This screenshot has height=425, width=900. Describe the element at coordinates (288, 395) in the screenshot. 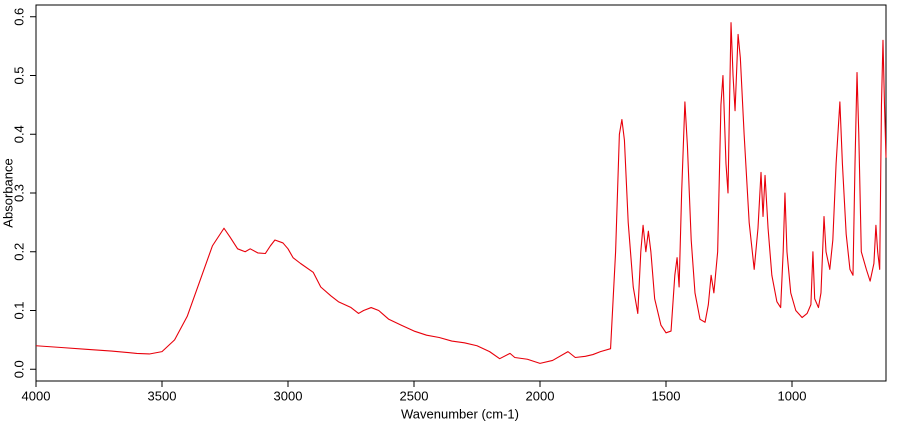

I see `x-tick-label: 3000` at that location.